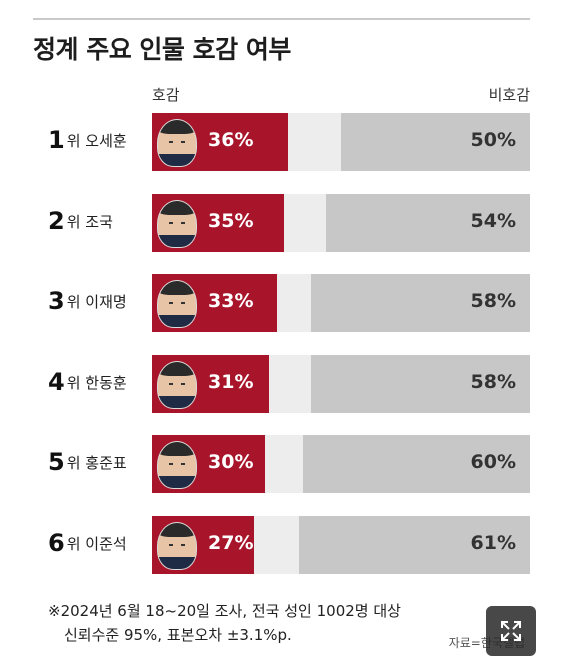  Describe the element at coordinates (56, 220) in the screenshot. I see `rank-number: 2` at that location.